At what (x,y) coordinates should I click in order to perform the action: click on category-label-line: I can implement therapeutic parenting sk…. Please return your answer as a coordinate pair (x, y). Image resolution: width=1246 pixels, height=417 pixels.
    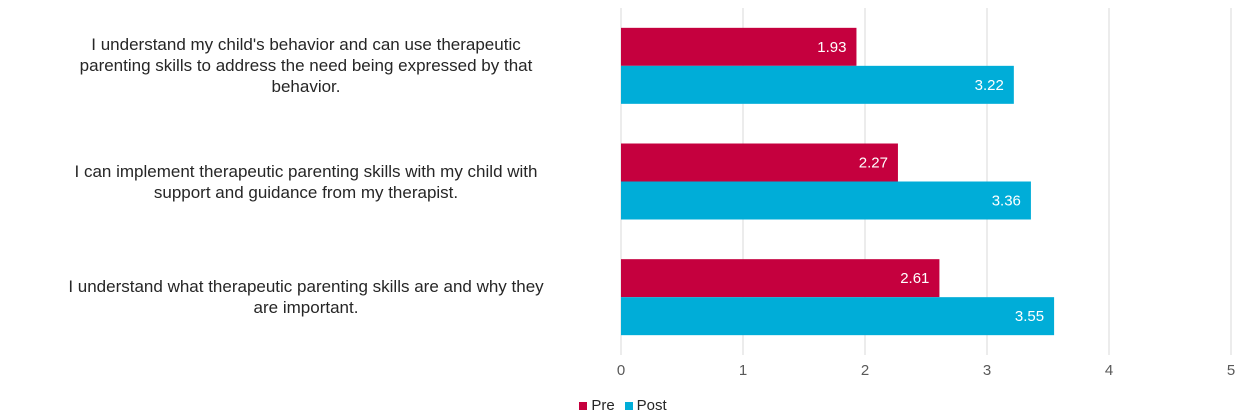
    Looking at the image, I should click on (306, 171).